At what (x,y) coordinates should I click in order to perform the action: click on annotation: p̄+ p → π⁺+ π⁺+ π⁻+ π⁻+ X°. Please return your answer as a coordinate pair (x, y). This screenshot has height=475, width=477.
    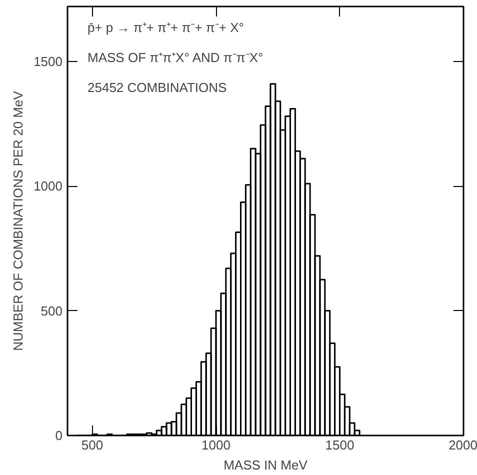
    Looking at the image, I should click on (166, 27).